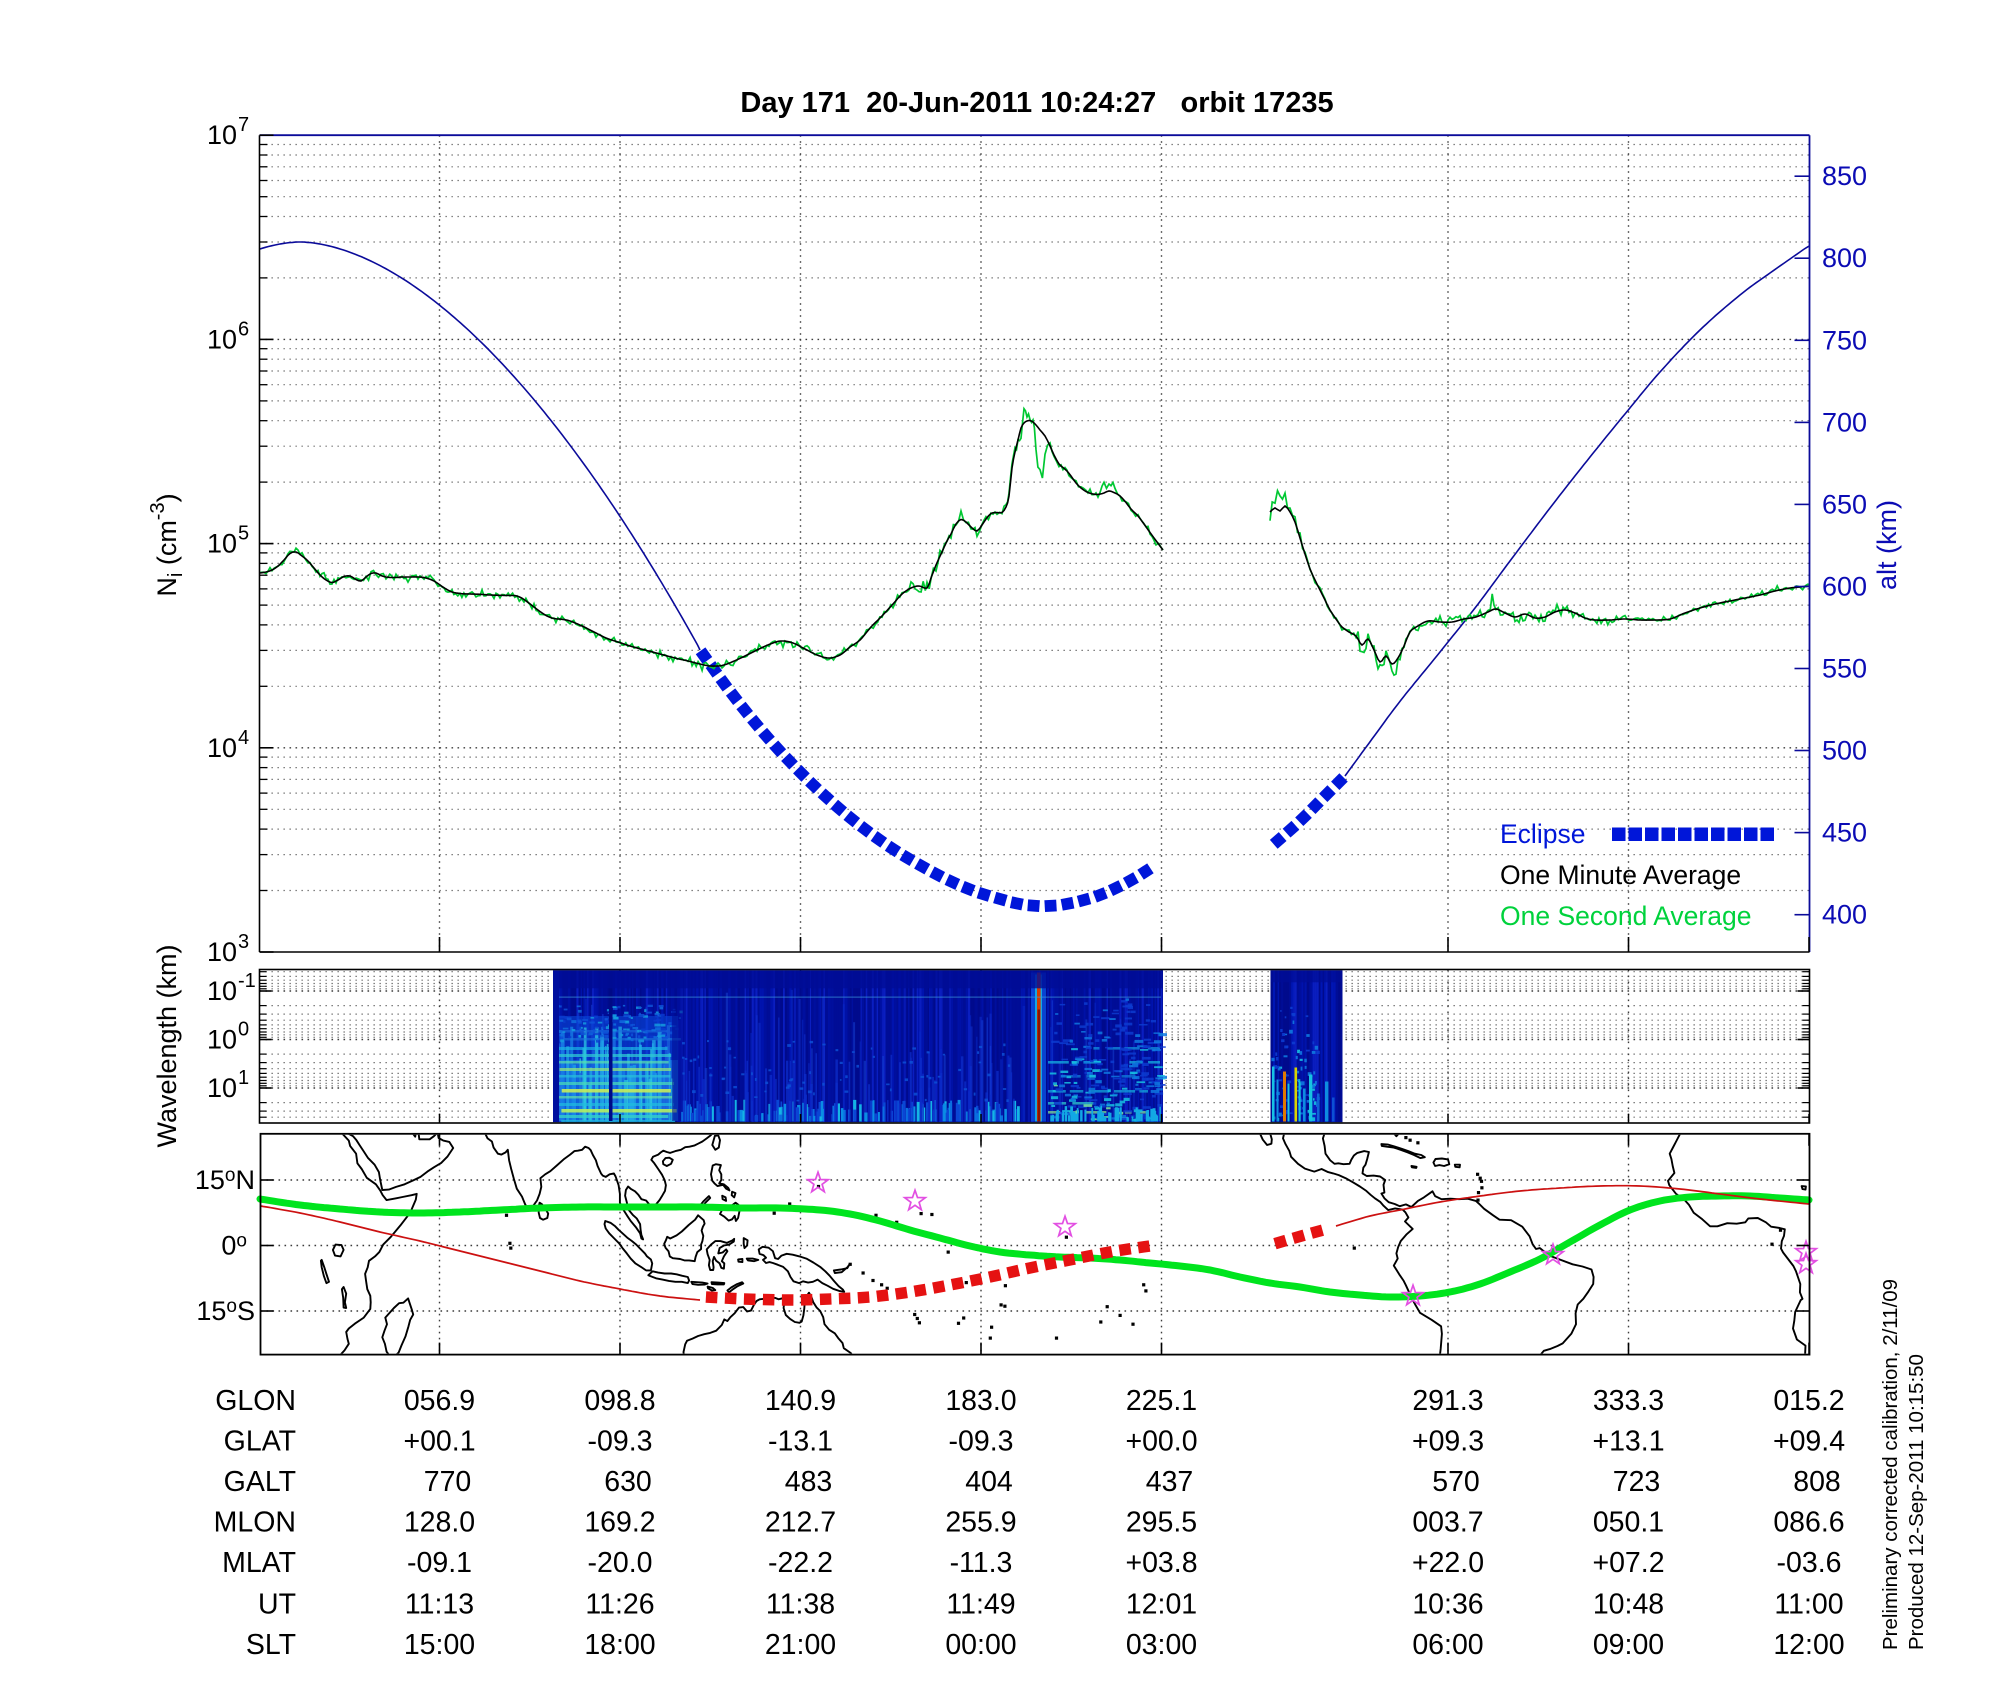 This screenshot has width=2000, height=1700. I want to click on svg-text: 18:00, so click(619, 1645).